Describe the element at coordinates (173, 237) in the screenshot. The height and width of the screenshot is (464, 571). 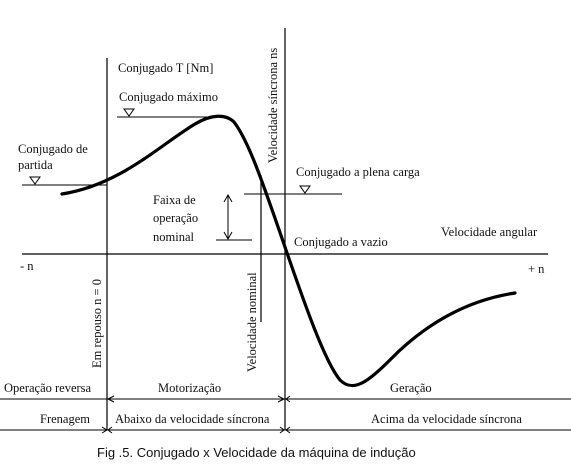
I see `operating-band-label-3: nominal` at that location.